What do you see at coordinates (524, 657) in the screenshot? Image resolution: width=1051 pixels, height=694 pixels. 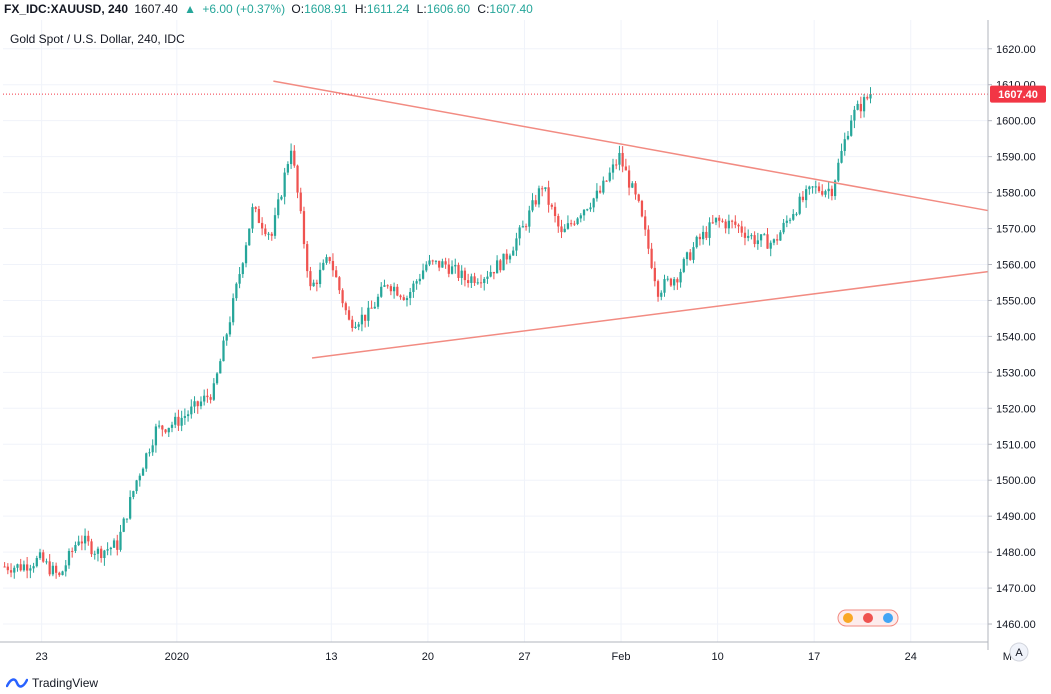 I see `time-axis: 23 2020 13 20 27 Feb 10 17 24 M` at bounding box center [524, 657].